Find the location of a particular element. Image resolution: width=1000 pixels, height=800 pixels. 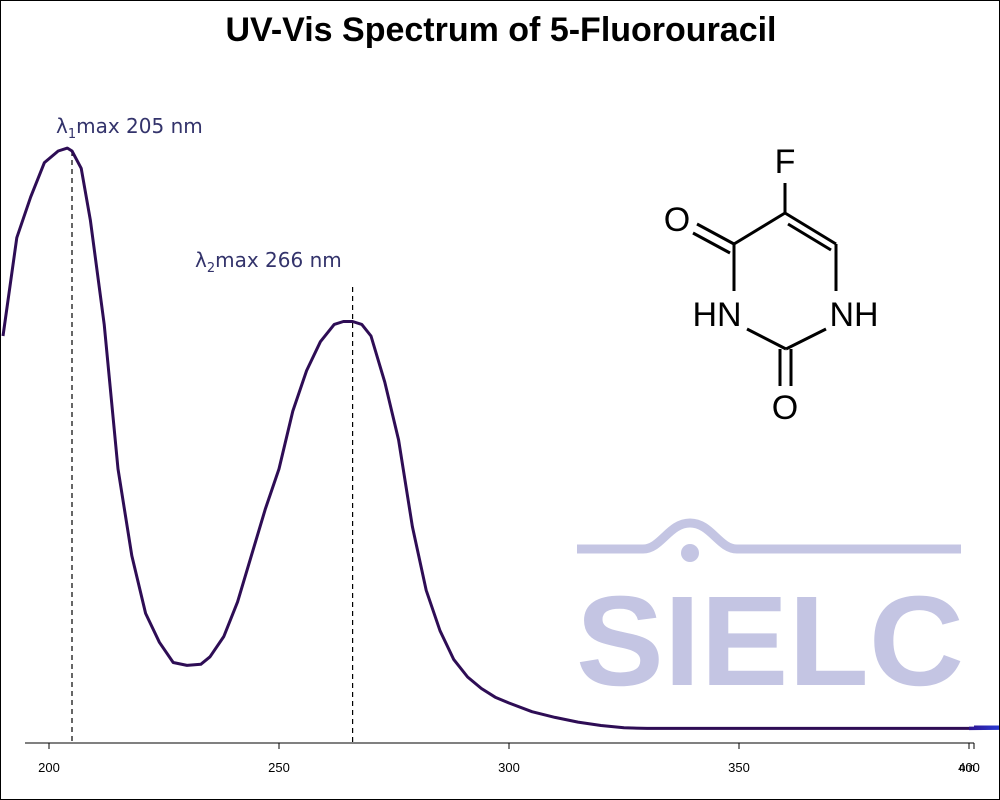

watermark-text: SIELC is located at coordinates (770, 641).